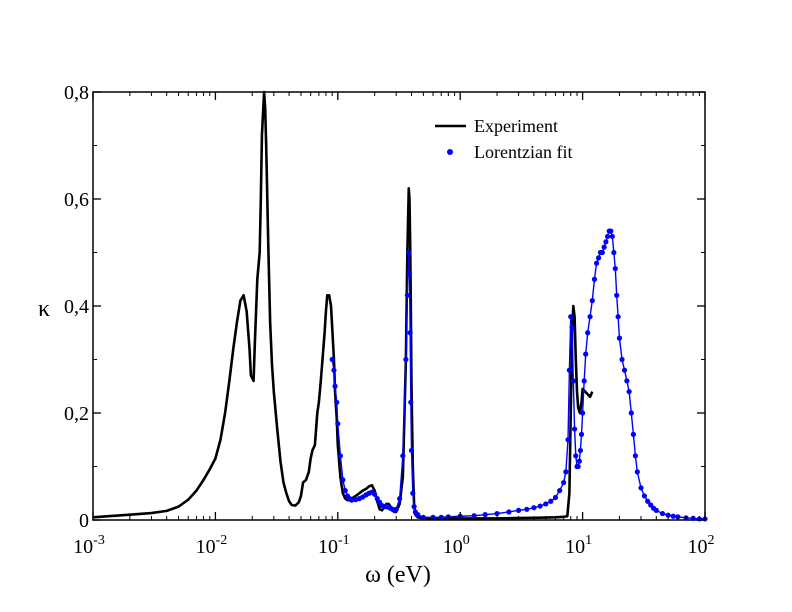 The image size is (792, 612). I want to click on legend-label: Experiment, so click(516, 126).